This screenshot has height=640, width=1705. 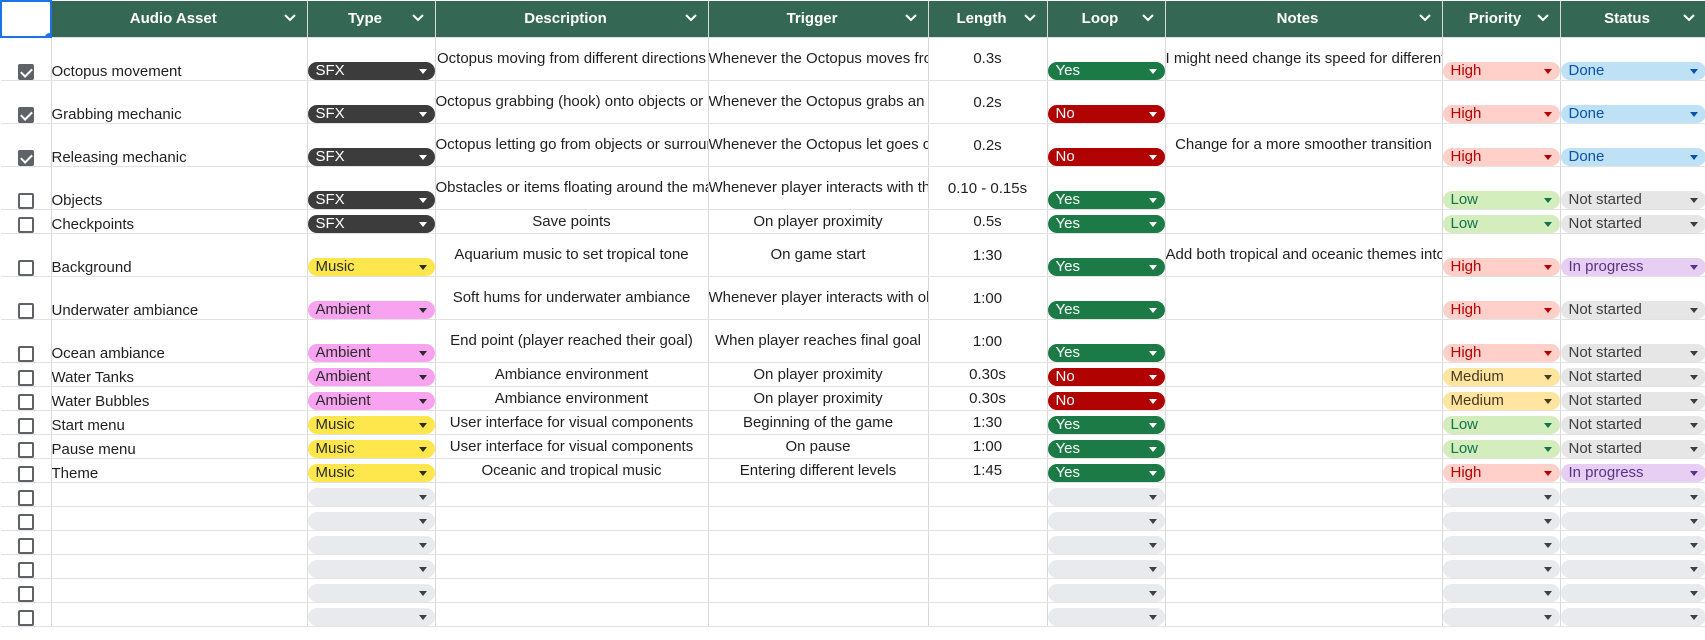 I want to click on length-cell, so click(x=988, y=590).